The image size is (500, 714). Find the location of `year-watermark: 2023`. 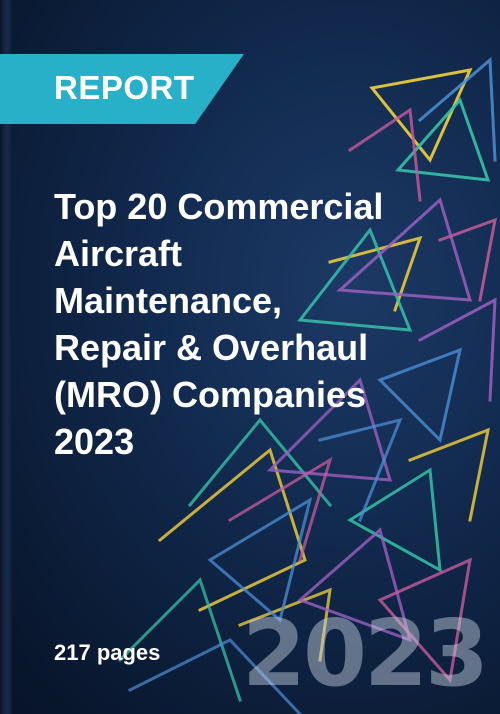

year-watermark: 2023 is located at coordinates (365, 653).